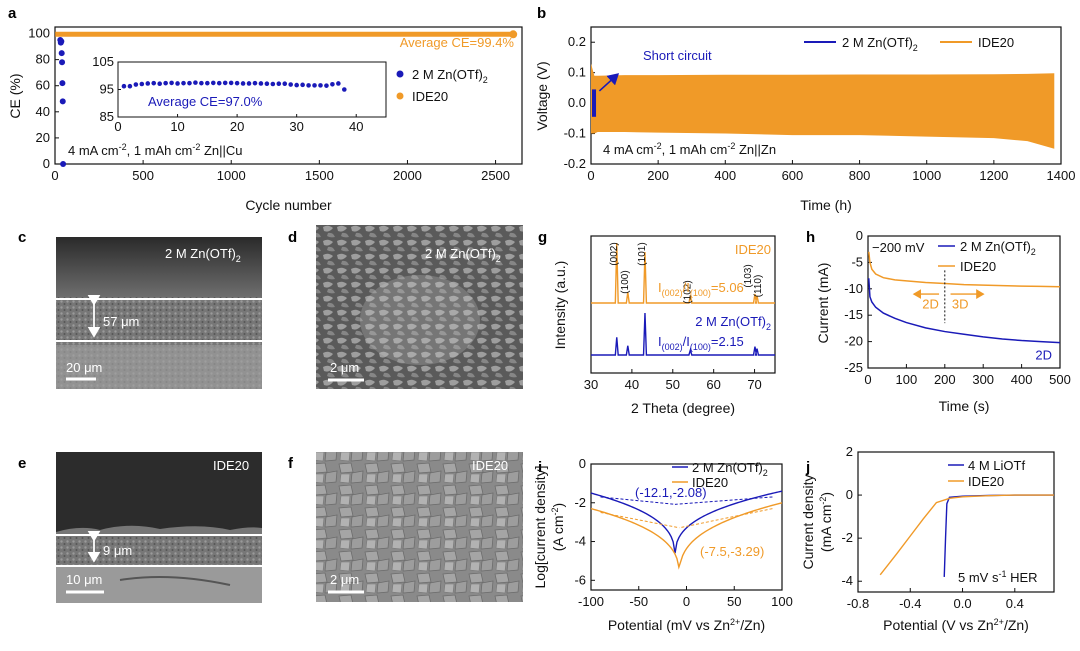 The height and width of the screenshot is (651, 1080). I want to click on y-tick-label: -4, so click(847, 580).